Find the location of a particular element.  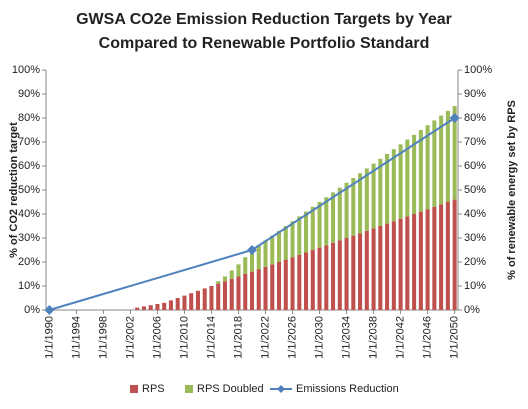

y2-tick-label: 60% is located at coordinates (475, 166).